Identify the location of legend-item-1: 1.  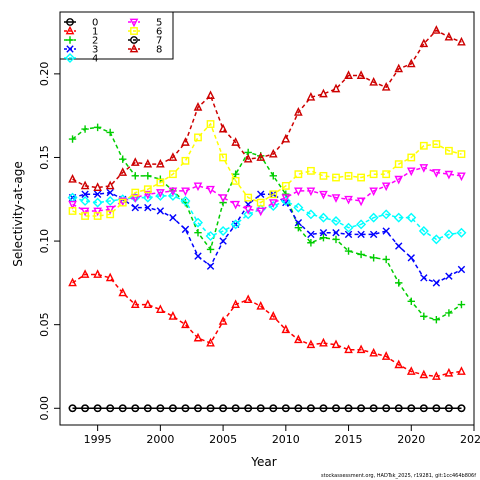
(81, 31).